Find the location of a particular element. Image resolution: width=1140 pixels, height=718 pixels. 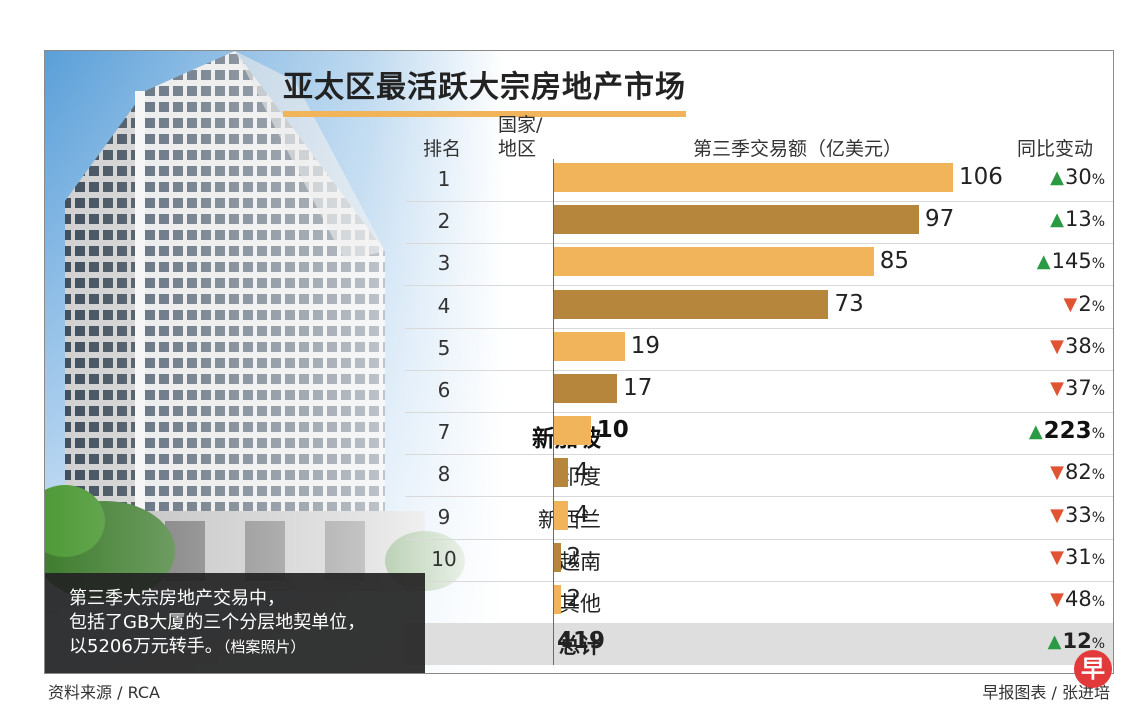

row-change: ▲30% is located at coordinates (1059, 177).